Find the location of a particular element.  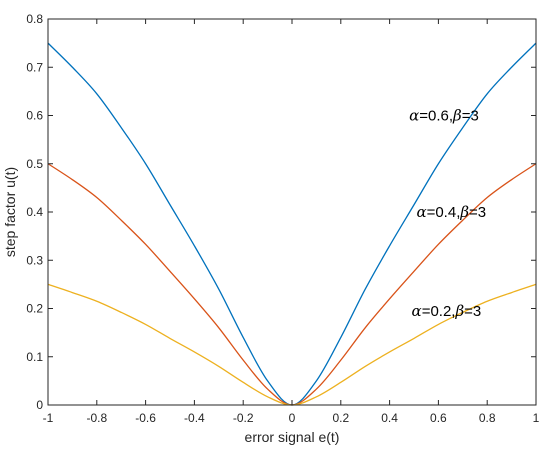

x-tick-label: 0.8 is located at coordinates (487, 418).